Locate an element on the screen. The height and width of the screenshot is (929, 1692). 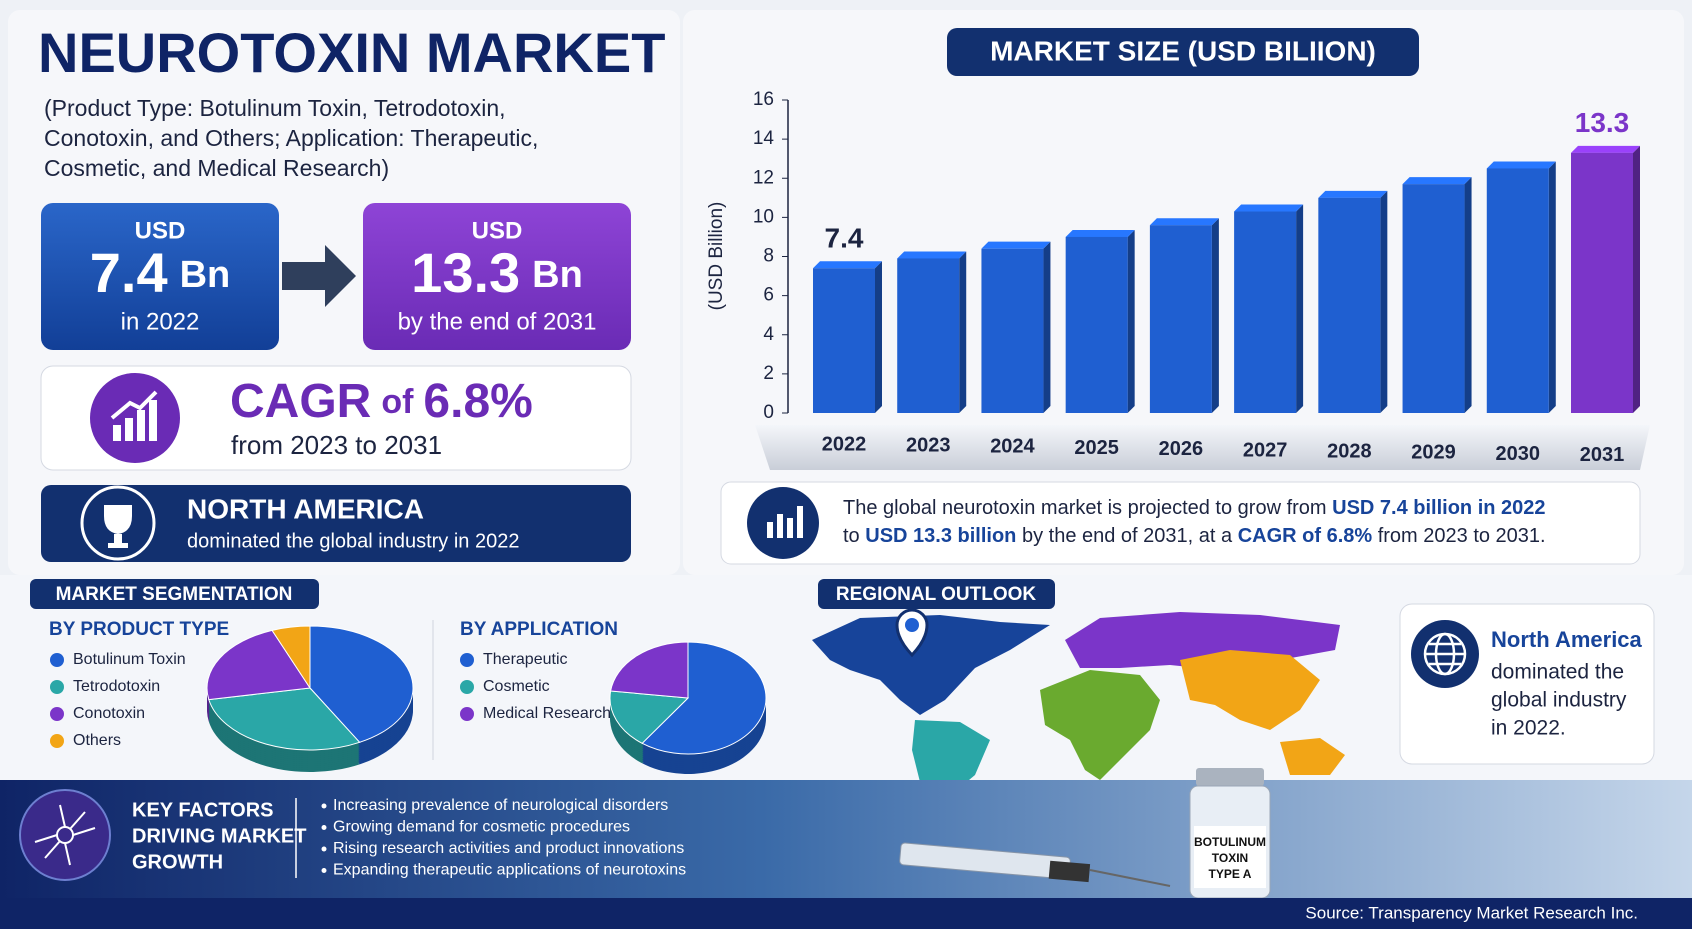
chart-title: MARKET SIZE (USD BILIION) is located at coordinates (1183, 50).